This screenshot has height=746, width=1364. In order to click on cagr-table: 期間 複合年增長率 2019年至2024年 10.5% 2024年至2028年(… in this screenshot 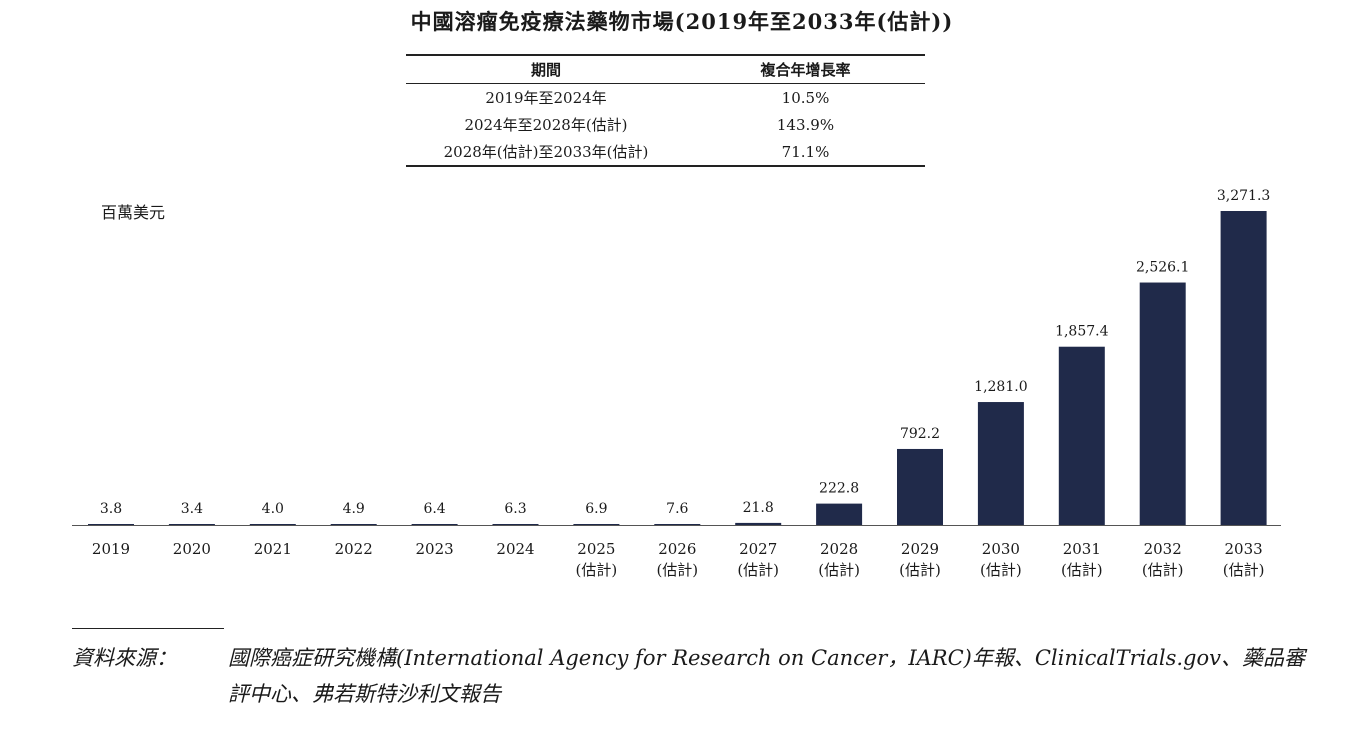, I will do `click(665, 110)`.